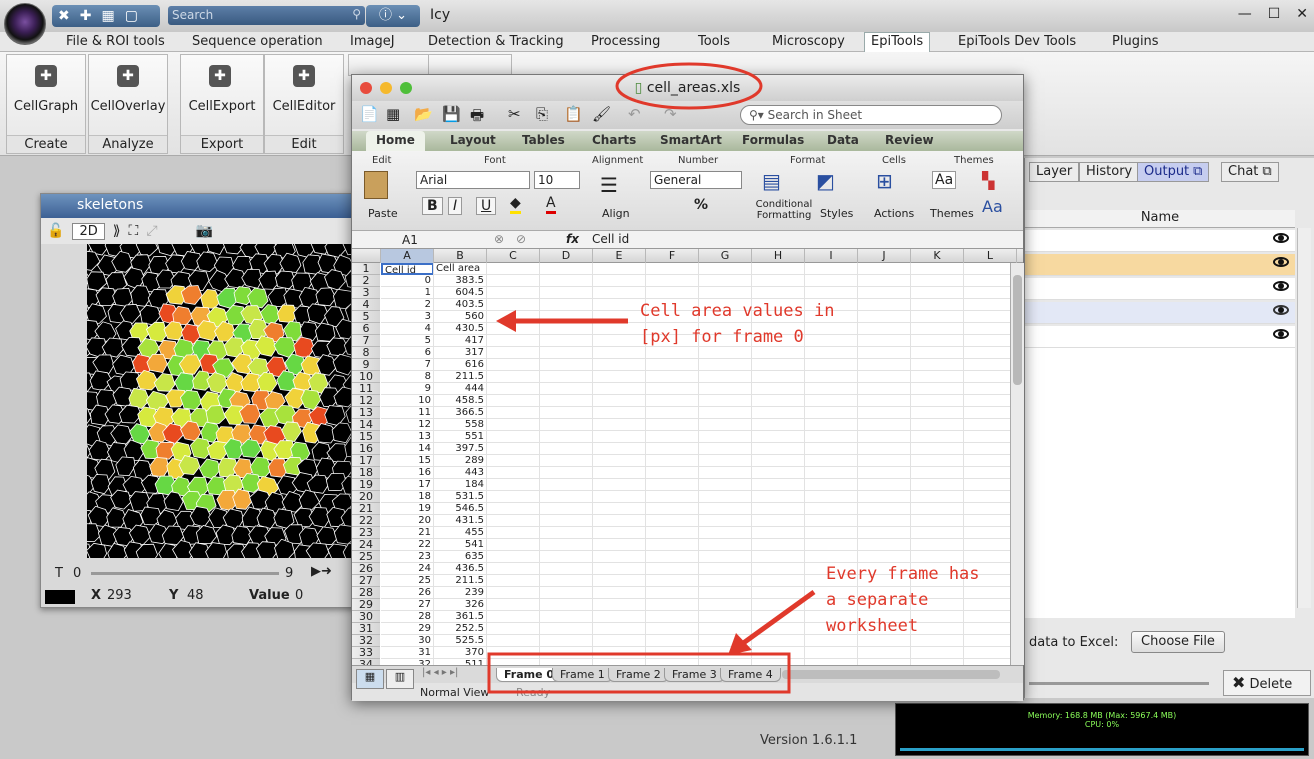 Image resolution: width=1314 pixels, height=759 pixels. What do you see at coordinates (406, 88) in the screenshot?
I see `zoom-icon` at bounding box center [406, 88].